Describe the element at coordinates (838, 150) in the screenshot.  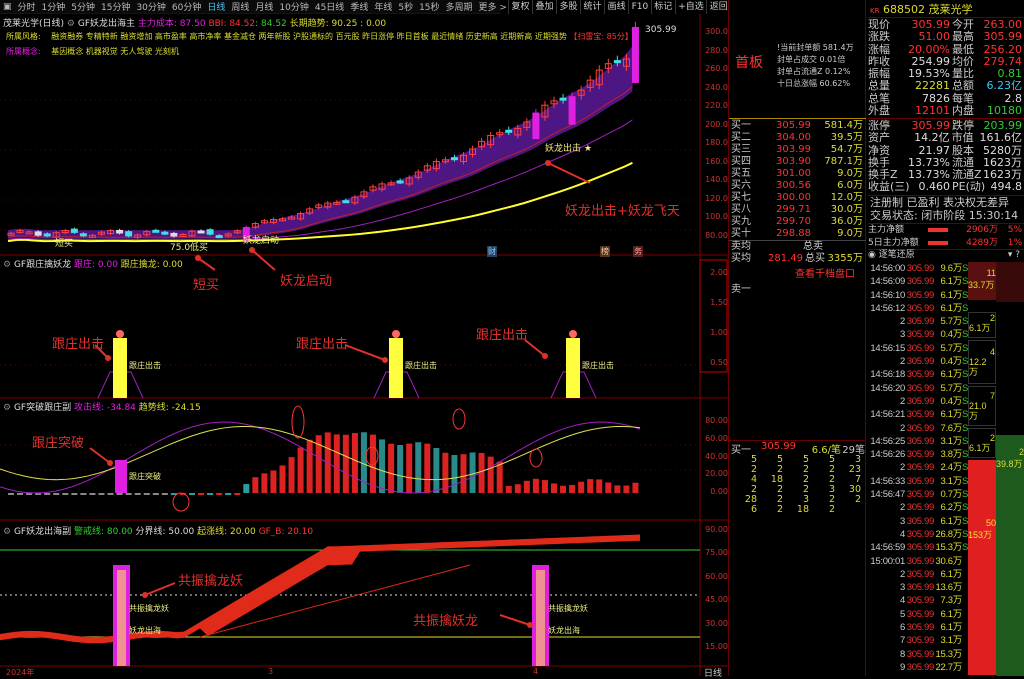
I see `bid-volume: 54.7万` at that location.